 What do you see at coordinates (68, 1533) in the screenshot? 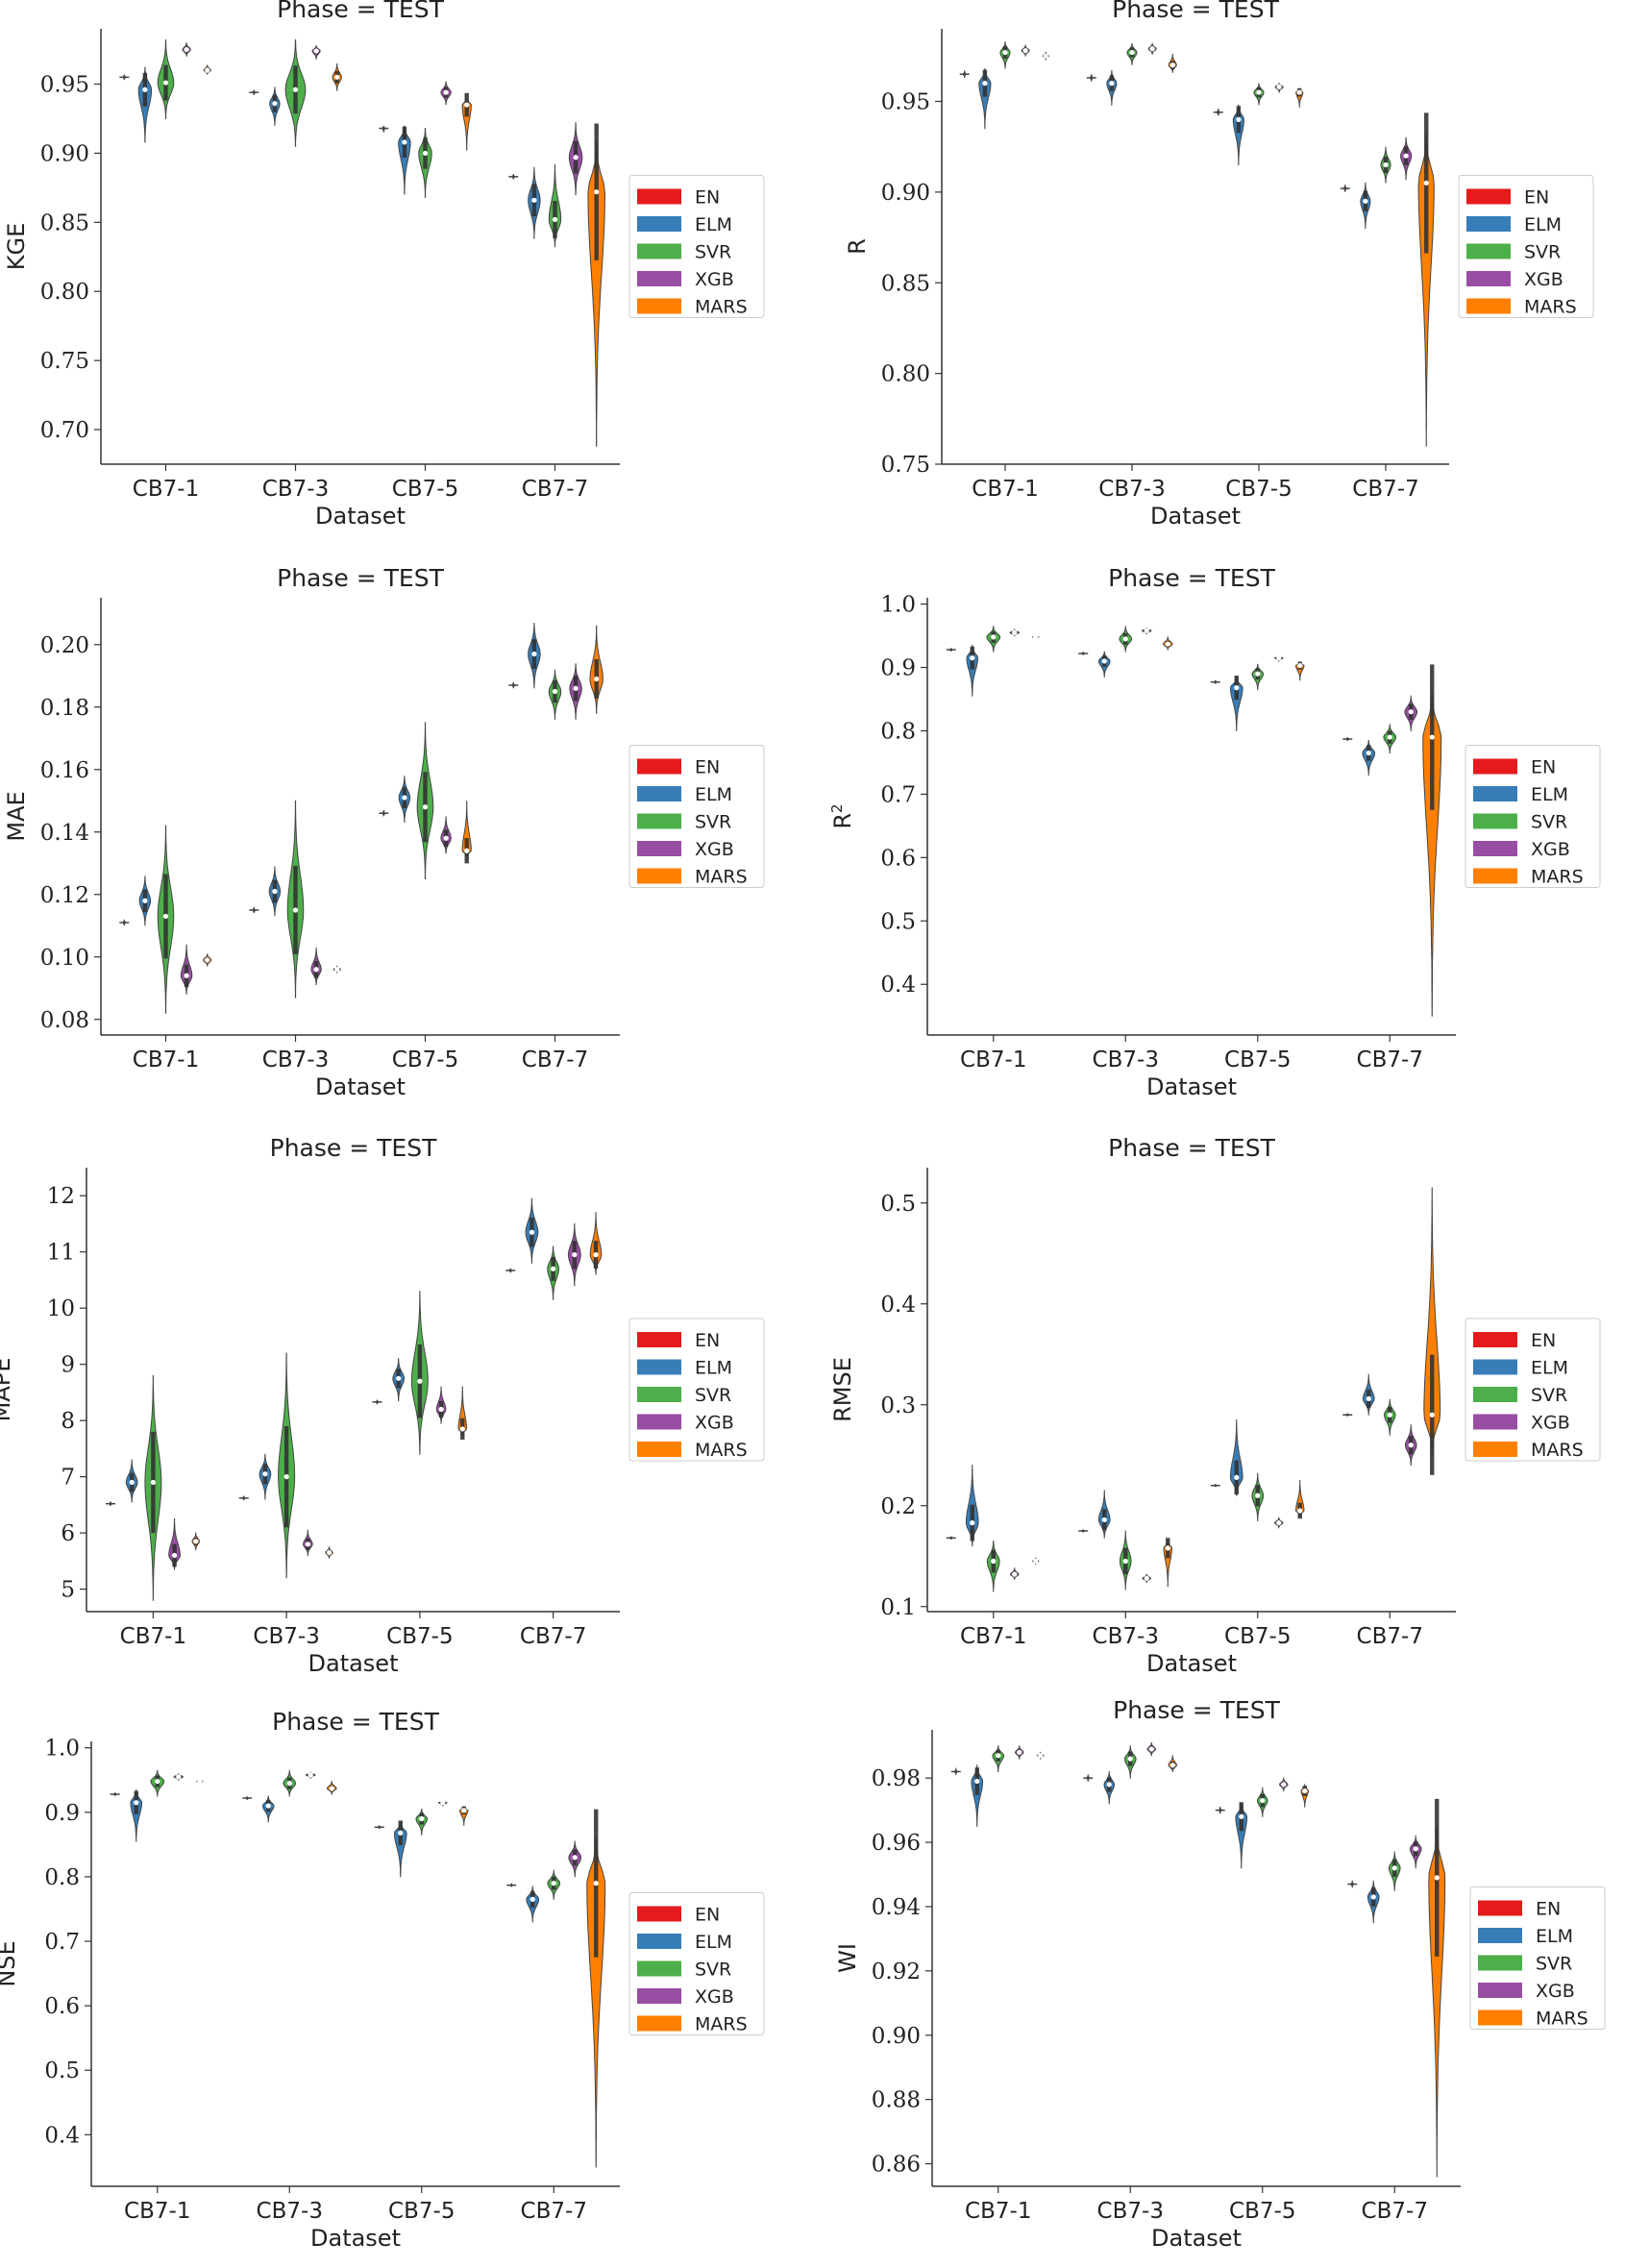
I see `y-tick-label: 6` at bounding box center [68, 1533].